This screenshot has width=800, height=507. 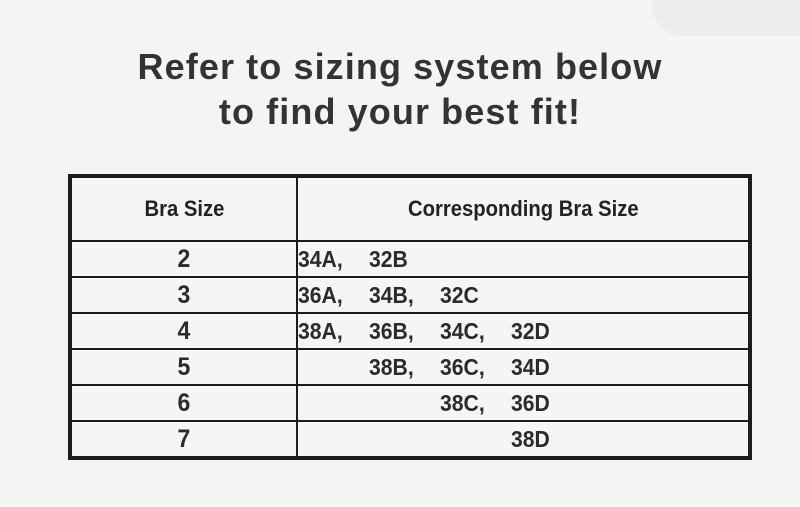 I want to click on bra-size-text: 7, so click(x=184, y=438).